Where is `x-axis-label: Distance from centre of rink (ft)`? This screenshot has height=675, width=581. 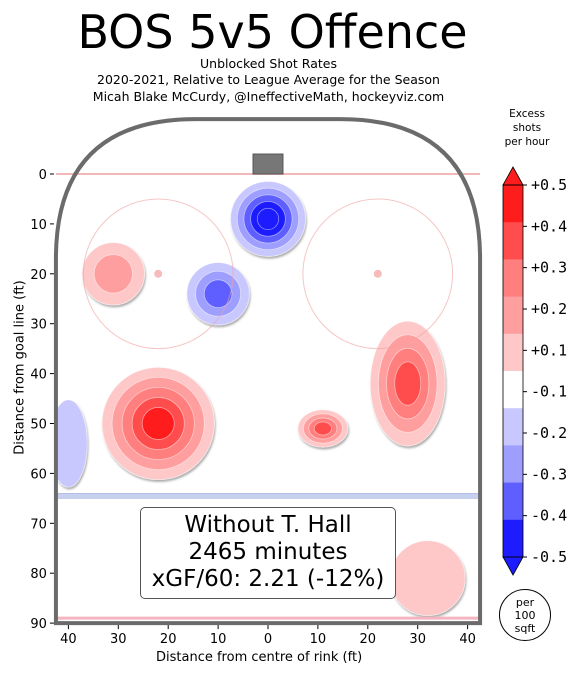 x-axis-label: Distance from centre of rink (ft) is located at coordinates (259, 657).